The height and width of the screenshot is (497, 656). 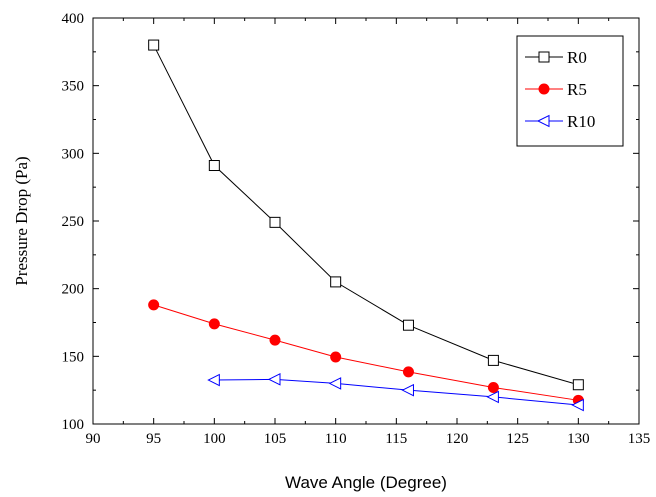 I want to click on y-axis-title: Pressure Drop (Pa), so click(x=21, y=220).